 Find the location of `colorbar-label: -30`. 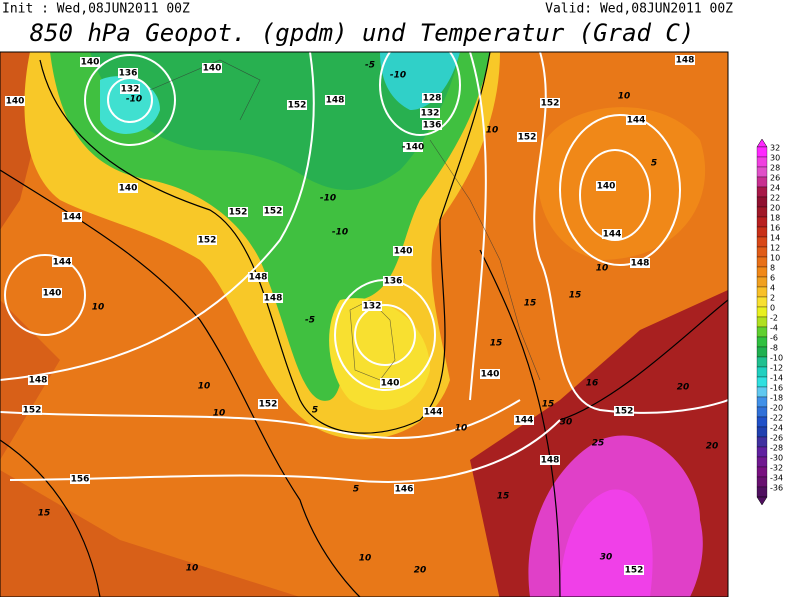

colorbar-label: -30 is located at coordinates (776, 458).